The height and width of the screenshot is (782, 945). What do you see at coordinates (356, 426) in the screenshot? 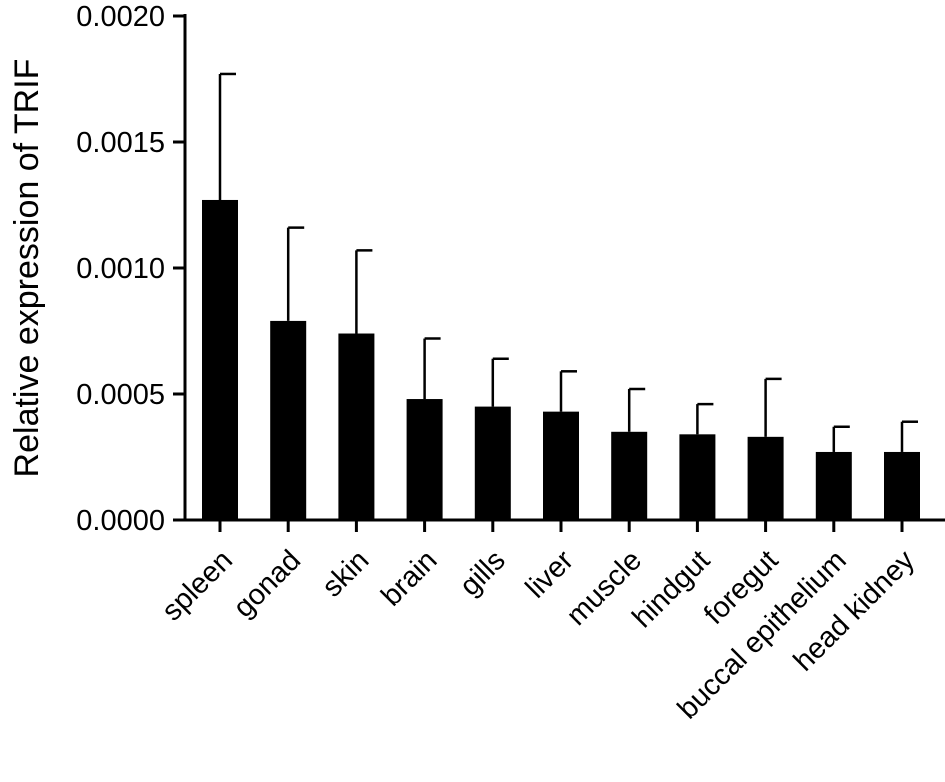
I see `bar-skin` at bounding box center [356, 426].